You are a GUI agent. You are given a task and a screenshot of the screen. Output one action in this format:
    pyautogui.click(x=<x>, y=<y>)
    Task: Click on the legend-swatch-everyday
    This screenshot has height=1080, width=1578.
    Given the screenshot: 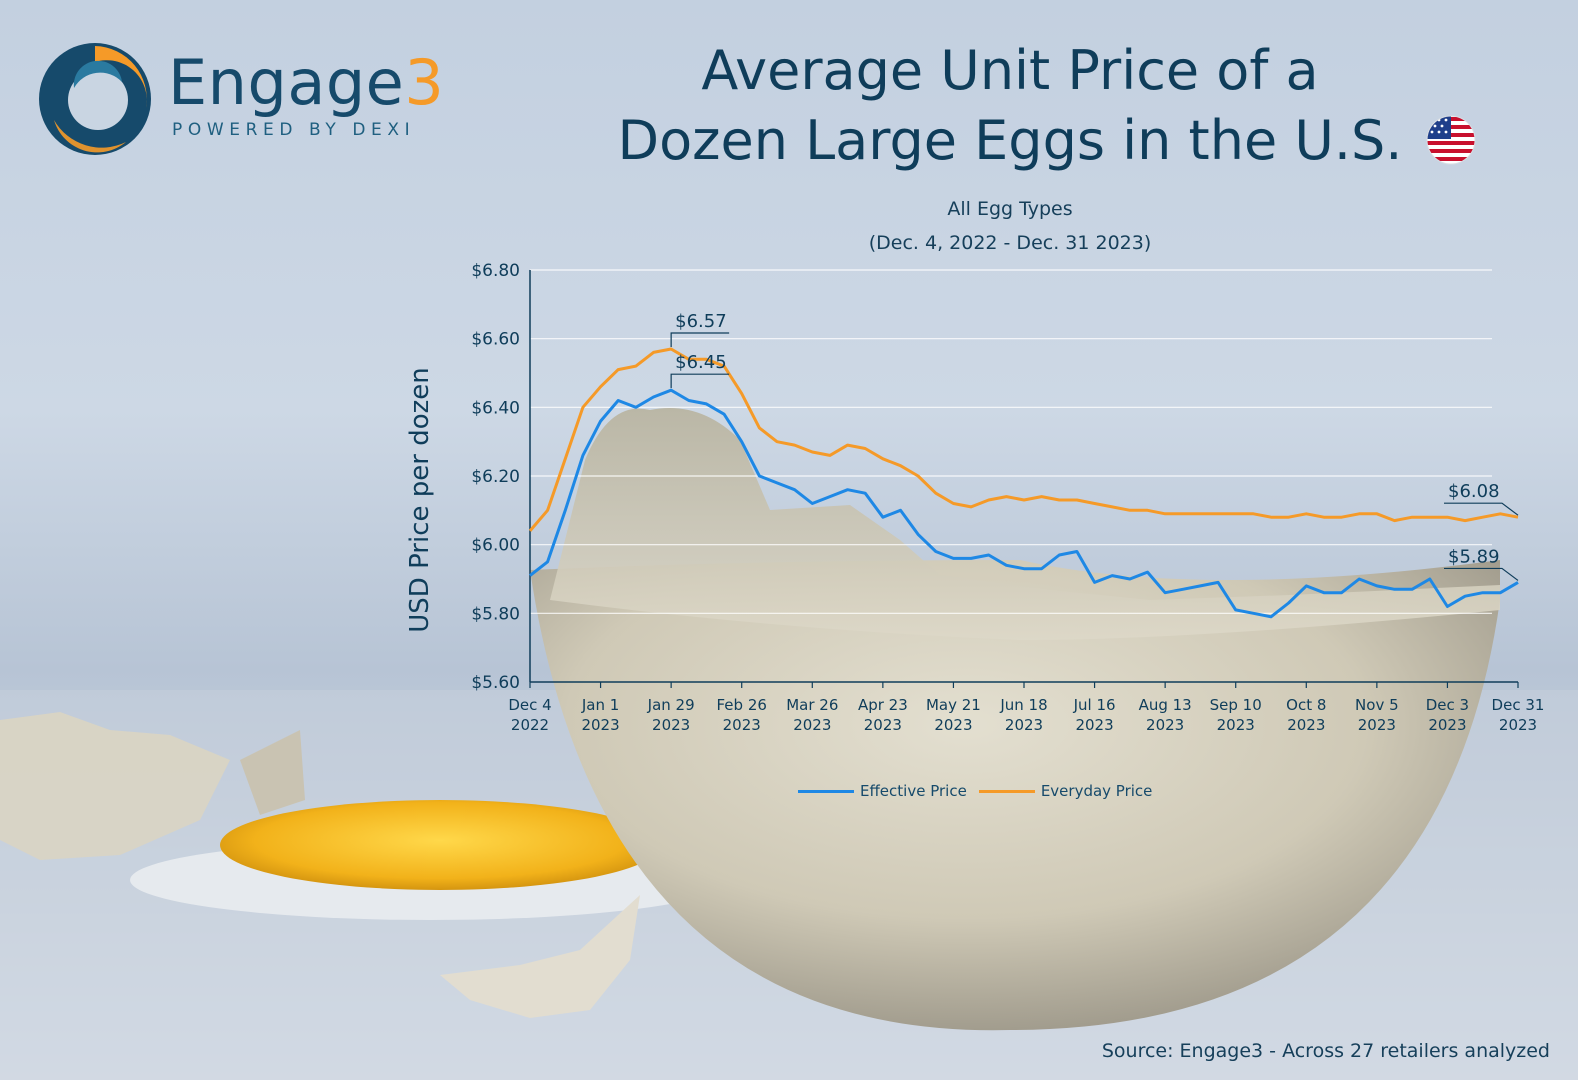 What is the action you would take?
    pyautogui.click(x=1006, y=791)
    